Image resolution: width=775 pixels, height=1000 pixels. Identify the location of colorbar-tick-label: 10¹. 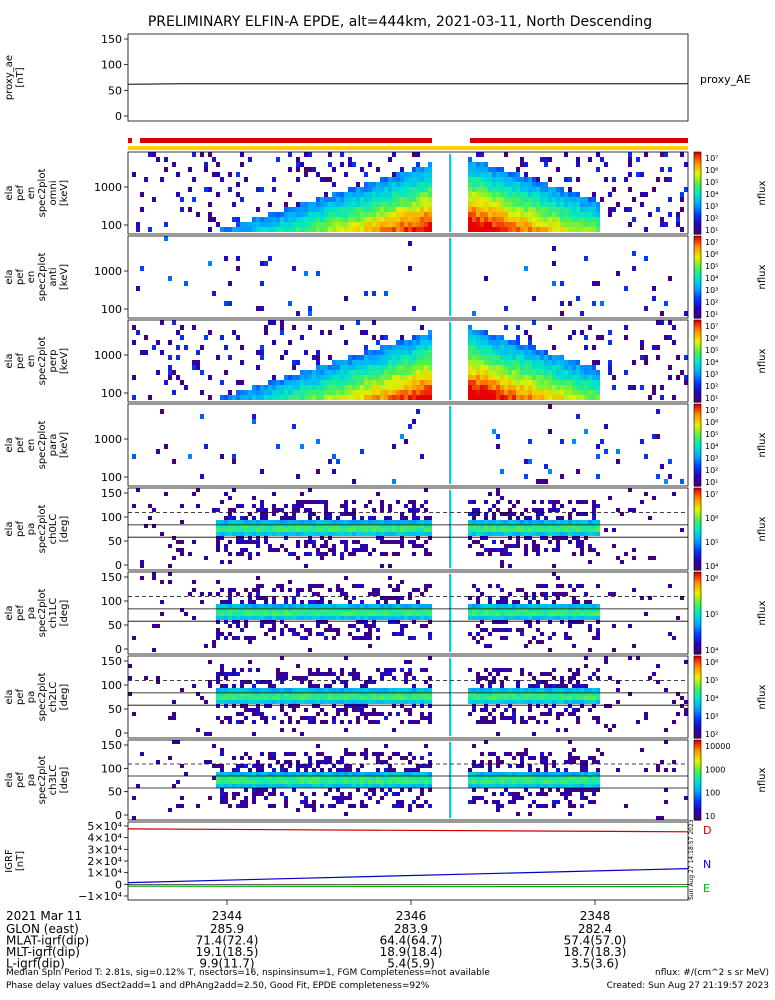
(711, 482).